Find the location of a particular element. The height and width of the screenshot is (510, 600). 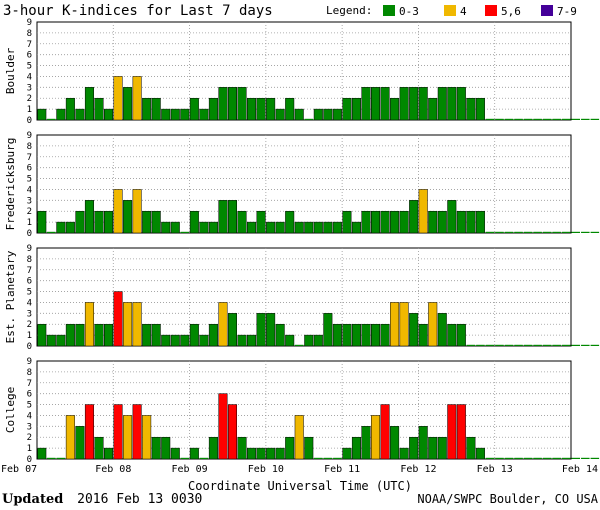

updated-value: 2016 Feb 13 0030 is located at coordinates (139, 499).